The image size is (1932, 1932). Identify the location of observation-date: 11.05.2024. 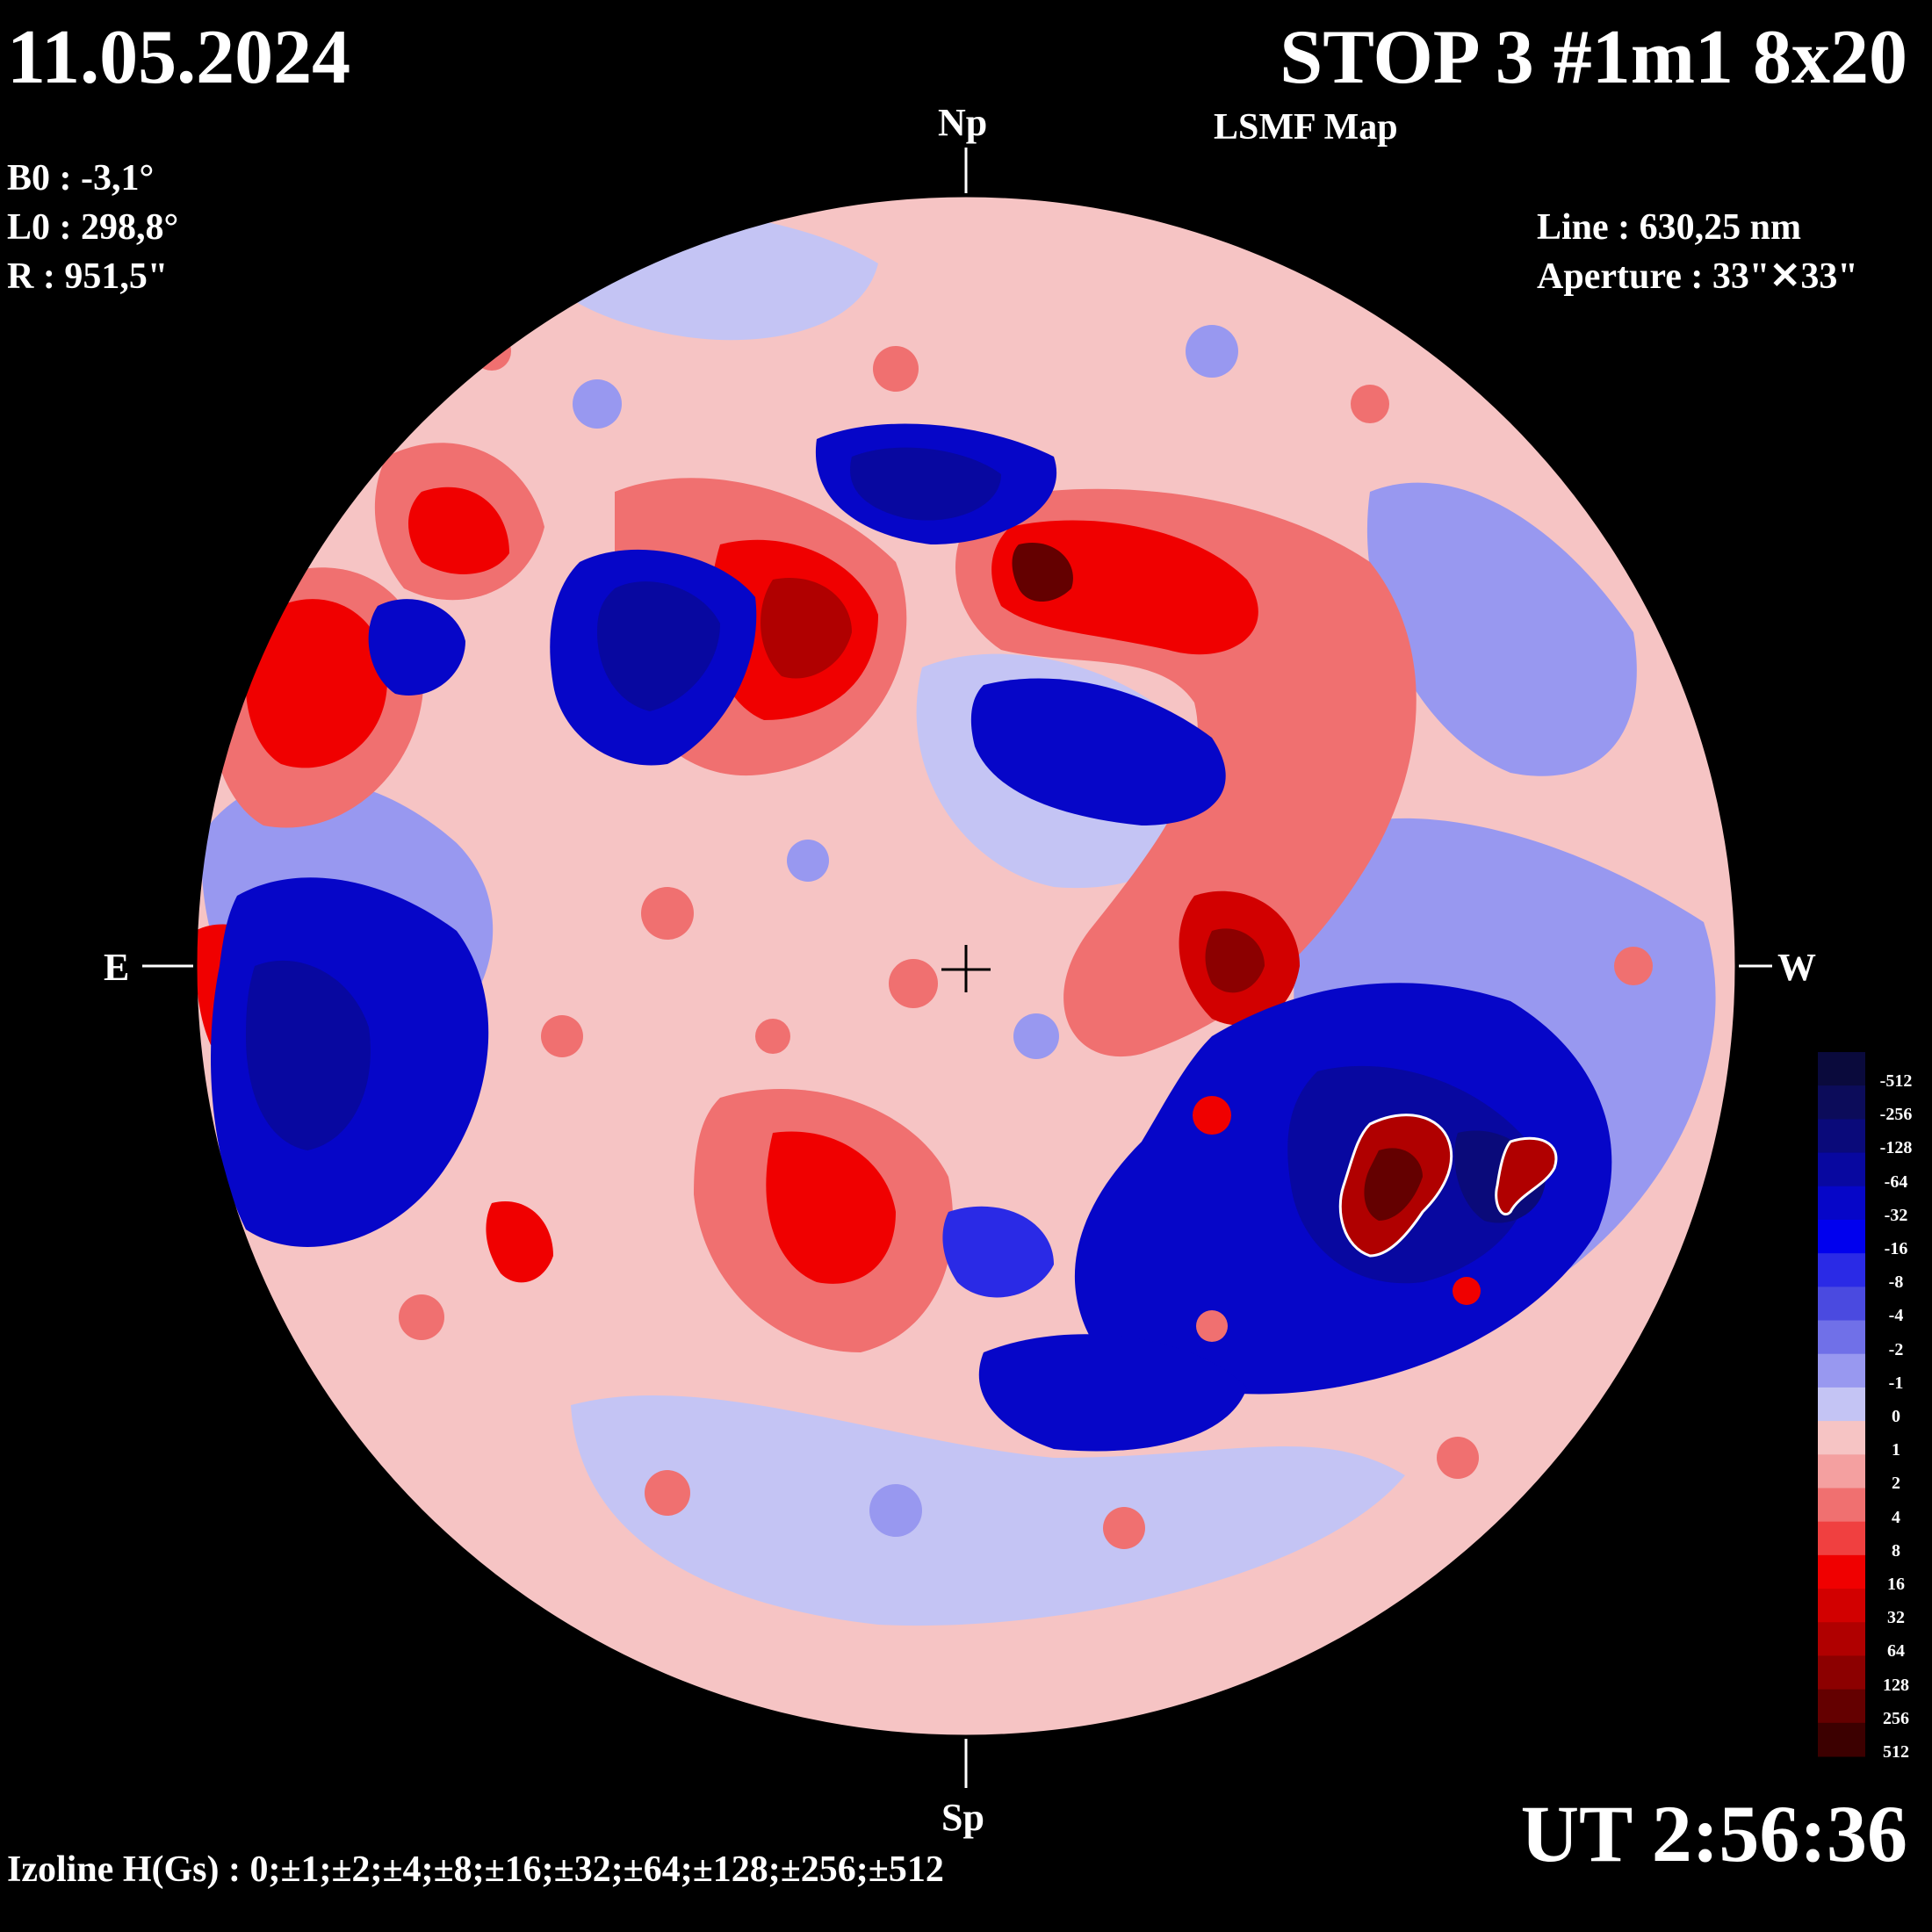
(179, 58).